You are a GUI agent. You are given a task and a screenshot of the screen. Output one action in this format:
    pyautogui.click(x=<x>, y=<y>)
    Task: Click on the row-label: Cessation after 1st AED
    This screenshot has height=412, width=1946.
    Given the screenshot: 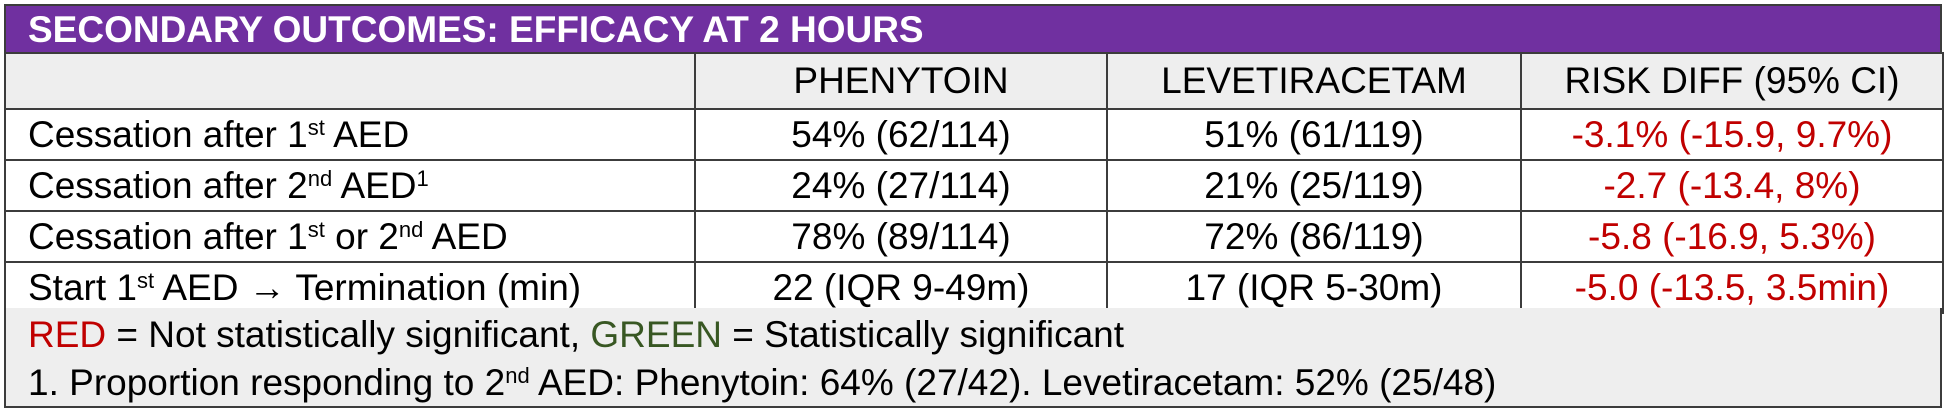 What is the action you would take?
    pyautogui.click(x=350, y=134)
    